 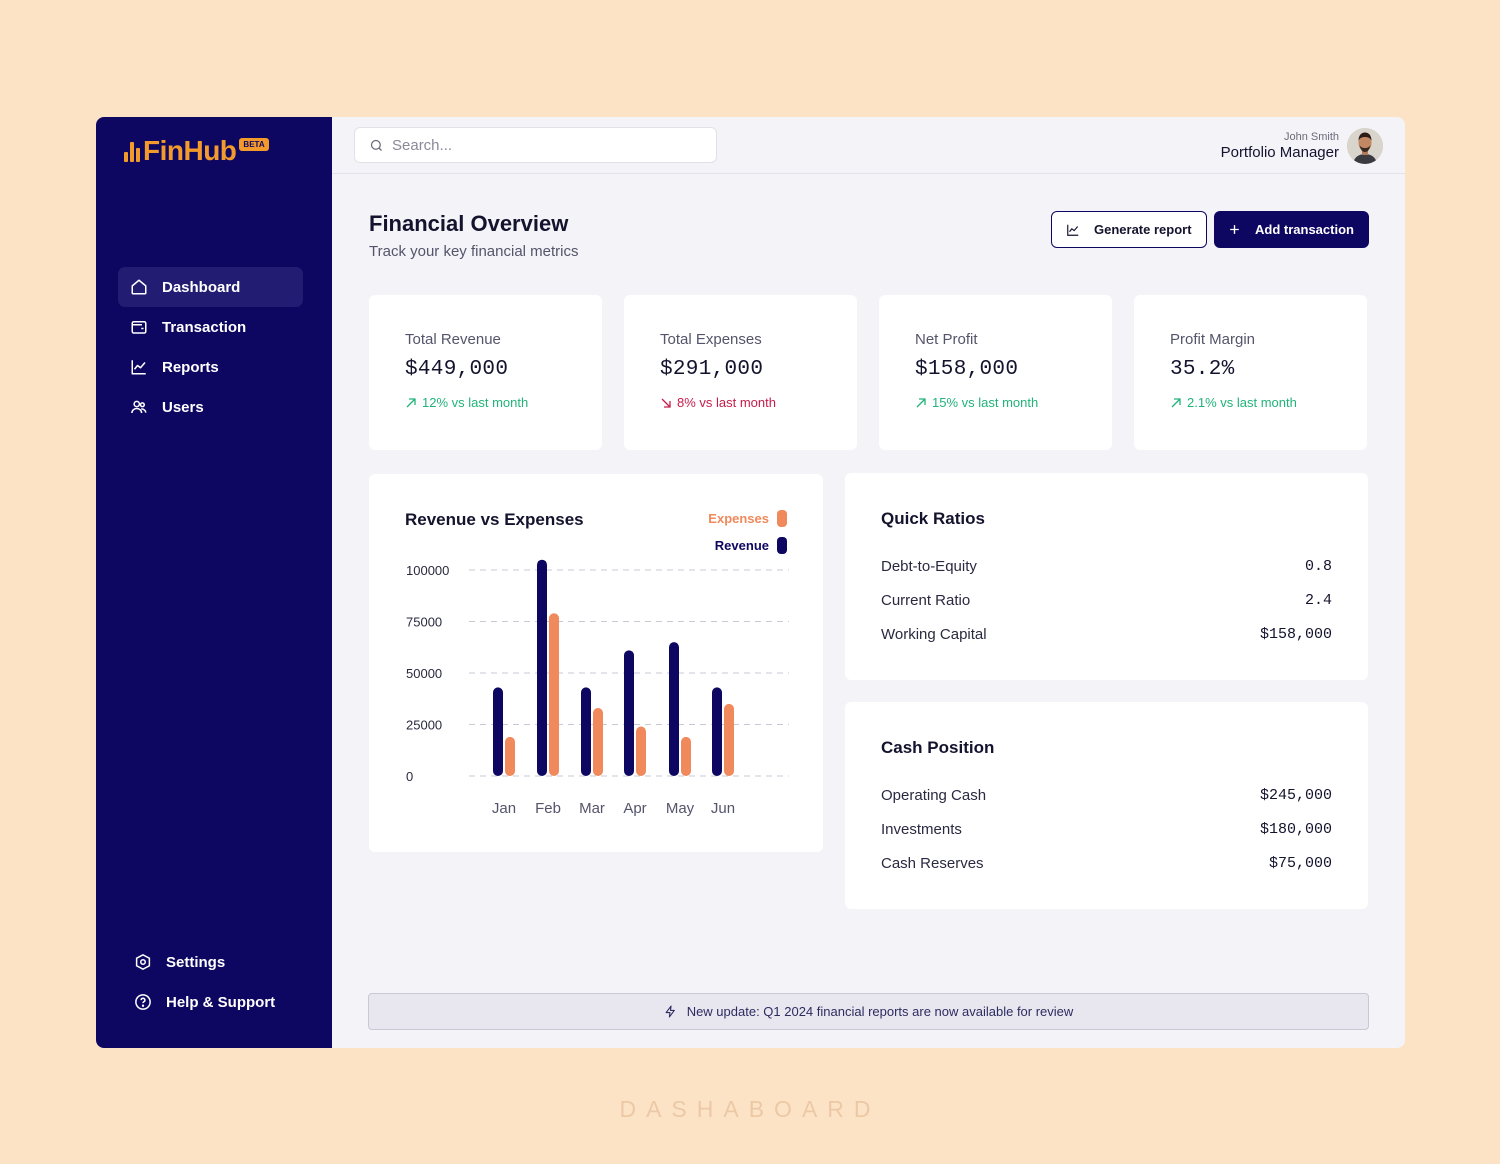 I want to click on page-subtitle: Track your key financial metrics, so click(x=474, y=251).